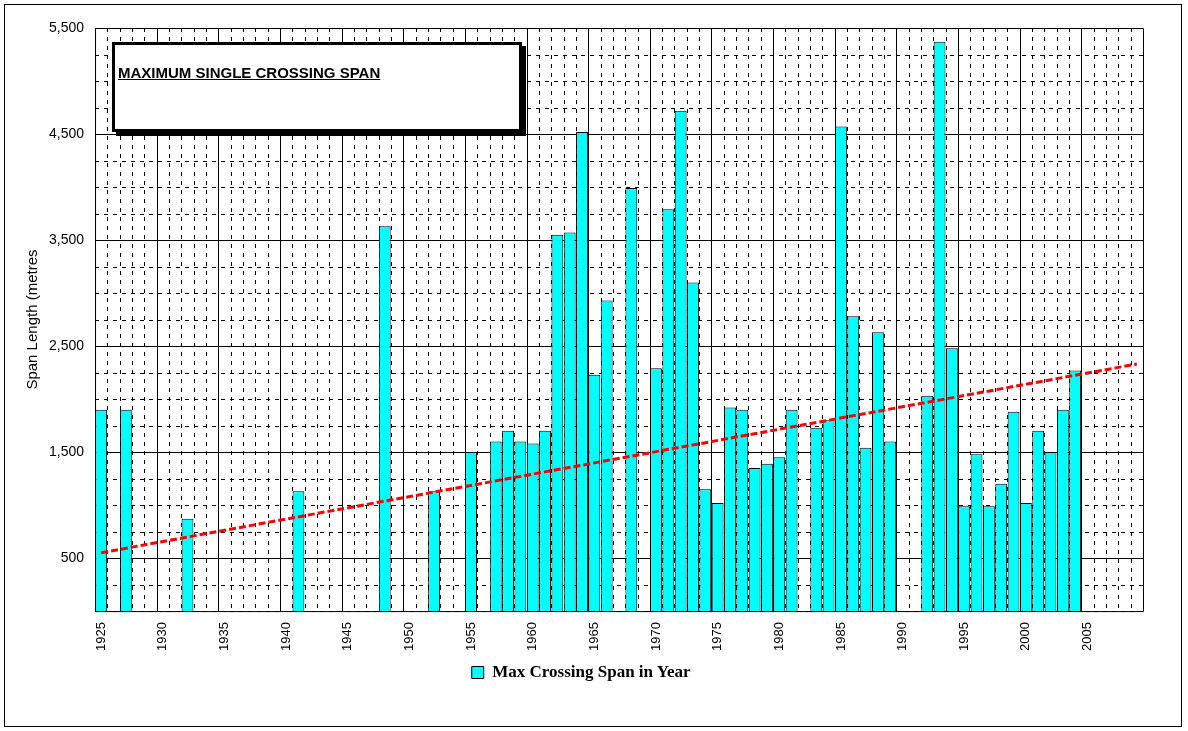 Image resolution: width=1188 pixels, height=731 pixels. I want to click on y-tick-label: 500, so click(72, 556).